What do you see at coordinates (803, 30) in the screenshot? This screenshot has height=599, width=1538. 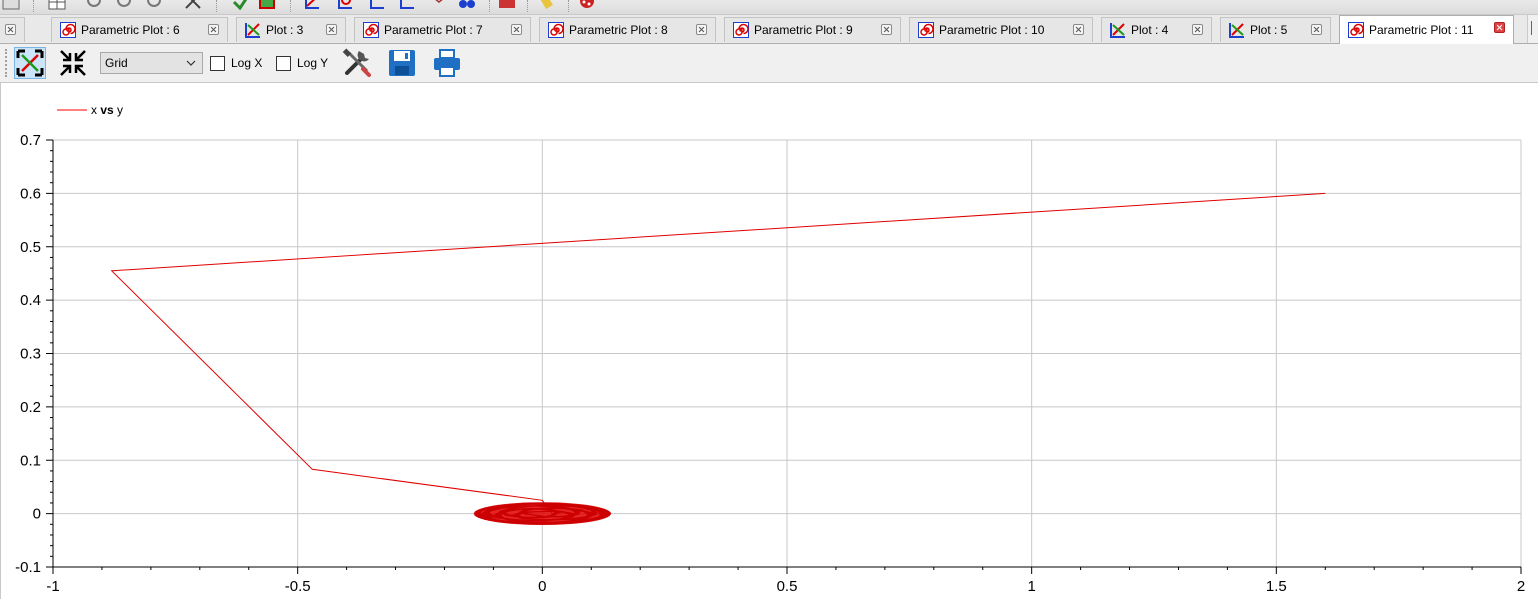 I see `tab-label: Parametric Plot : 9` at bounding box center [803, 30].